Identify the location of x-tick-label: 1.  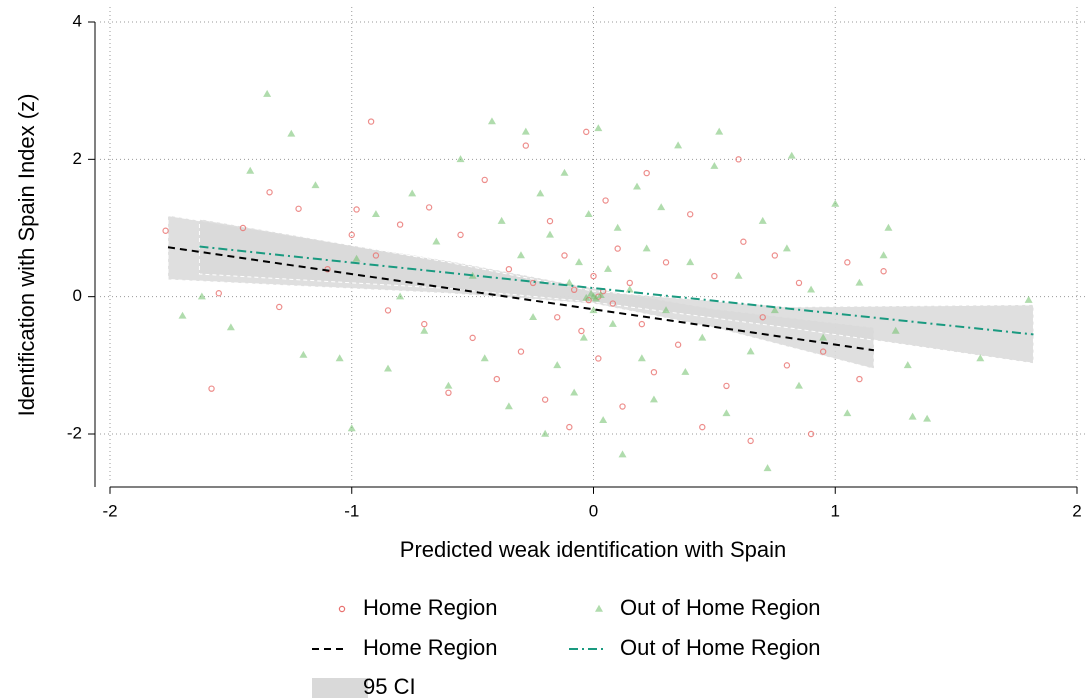
(835, 510).